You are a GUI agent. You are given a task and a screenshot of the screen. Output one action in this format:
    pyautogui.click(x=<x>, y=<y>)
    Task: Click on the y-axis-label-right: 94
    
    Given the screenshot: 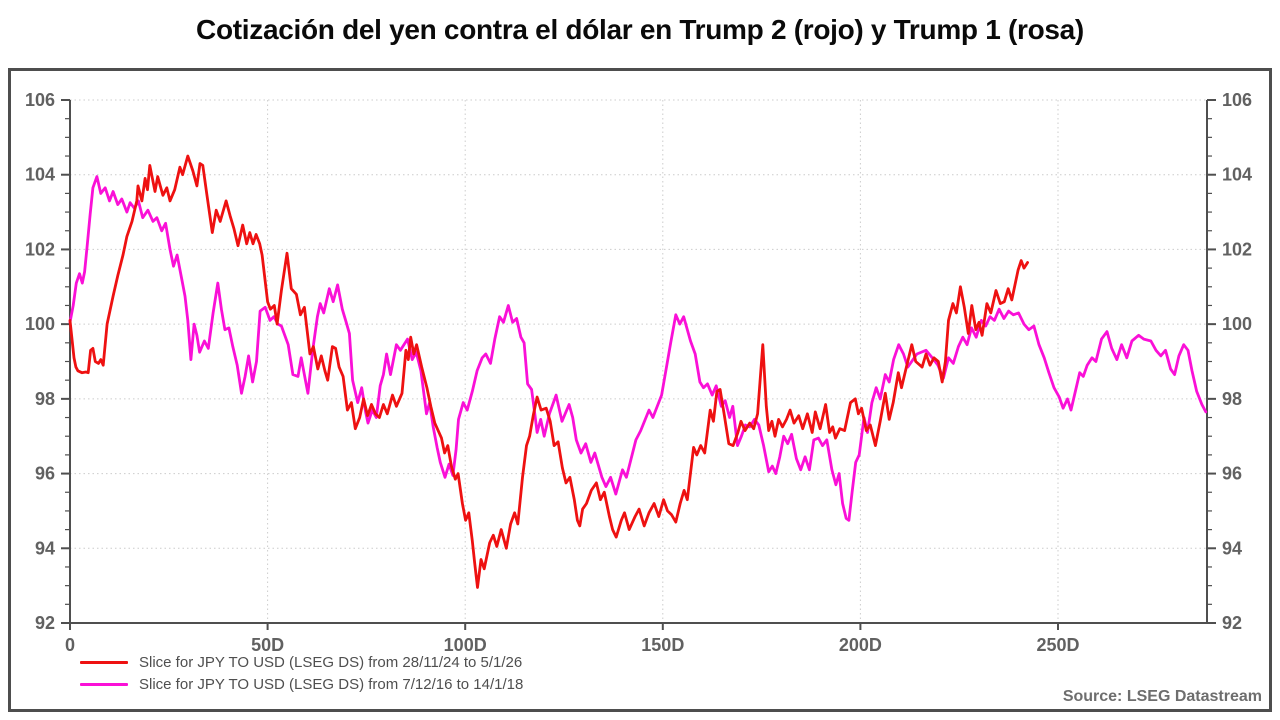 What is the action you would take?
    pyautogui.click(x=1232, y=548)
    